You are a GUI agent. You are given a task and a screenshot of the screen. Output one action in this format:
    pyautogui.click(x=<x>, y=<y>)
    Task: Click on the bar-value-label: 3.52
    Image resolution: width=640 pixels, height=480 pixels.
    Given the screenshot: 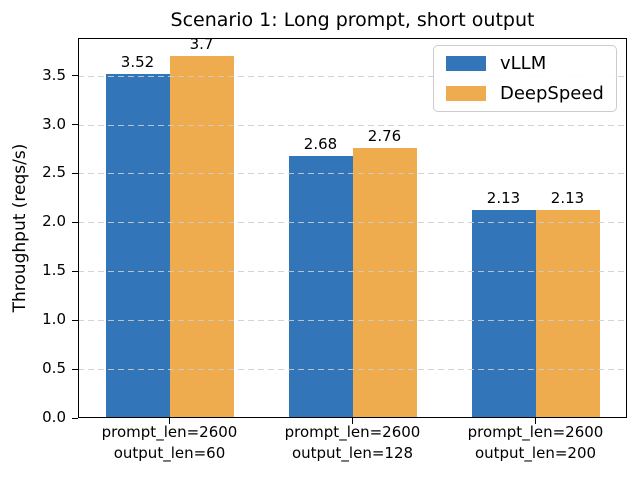 What is the action you would take?
    pyautogui.click(x=137, y=61)
    